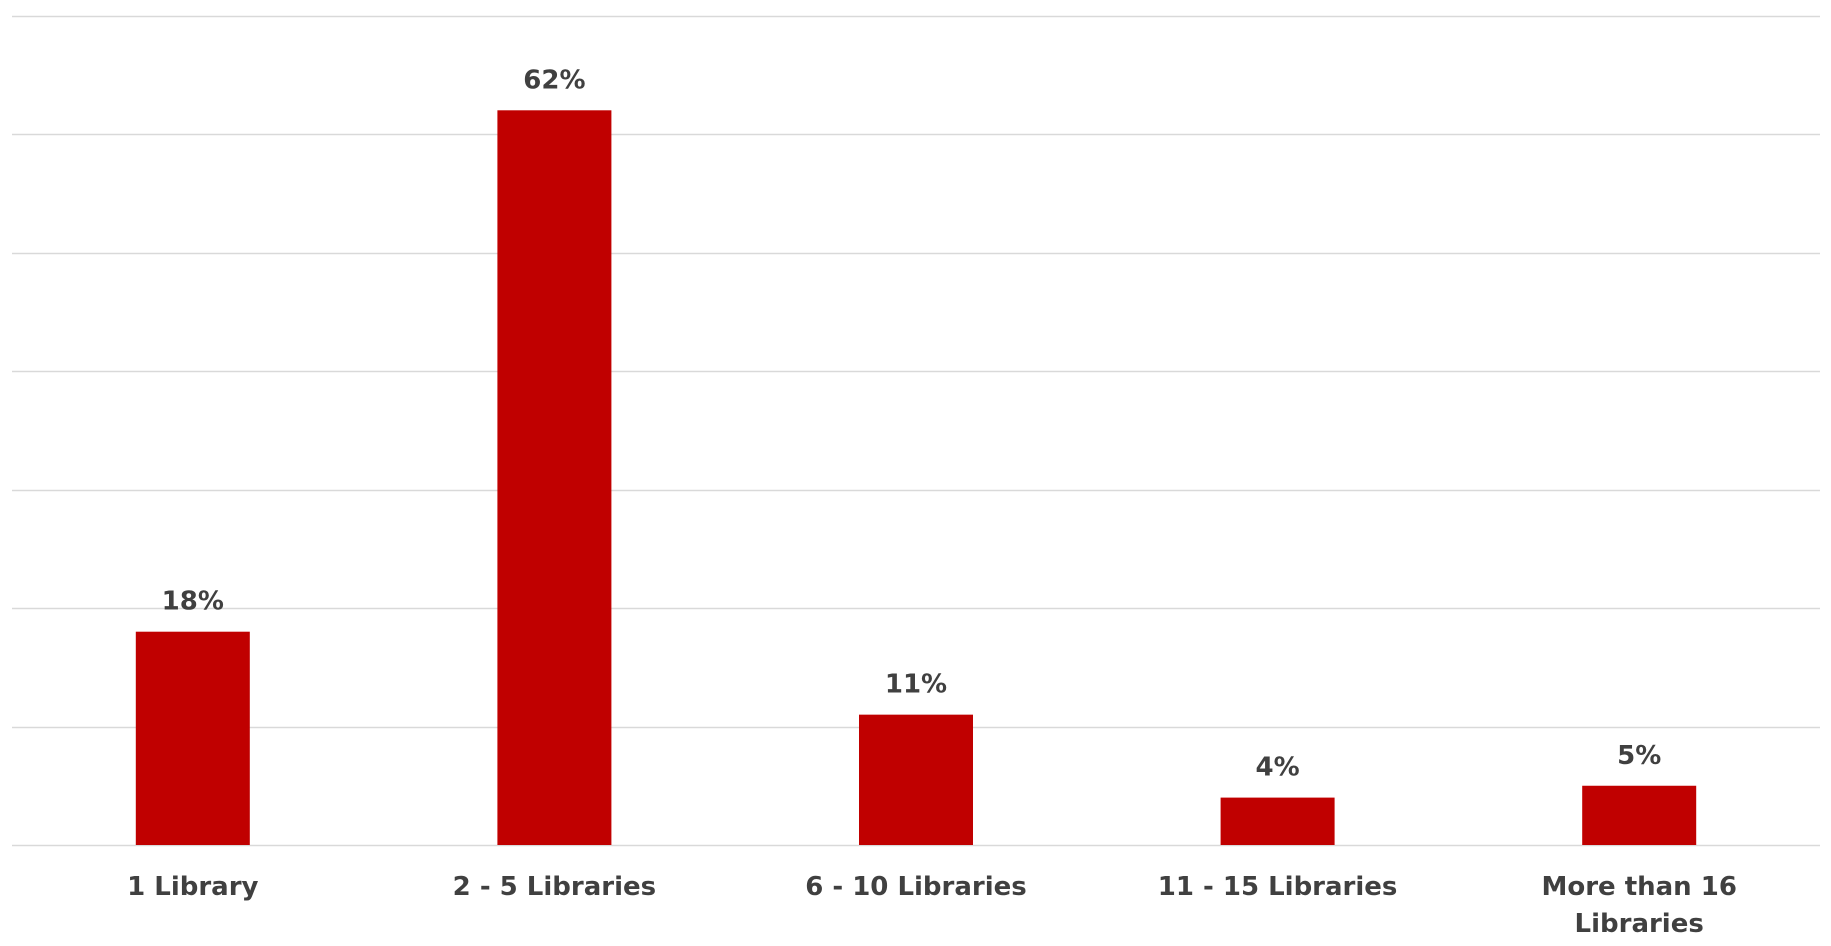 This screenshot has width=1831, height=946. Describe the element at coordinates (192, 887) in the screenshot. I see `category-label-1: 1 Library` at that location.